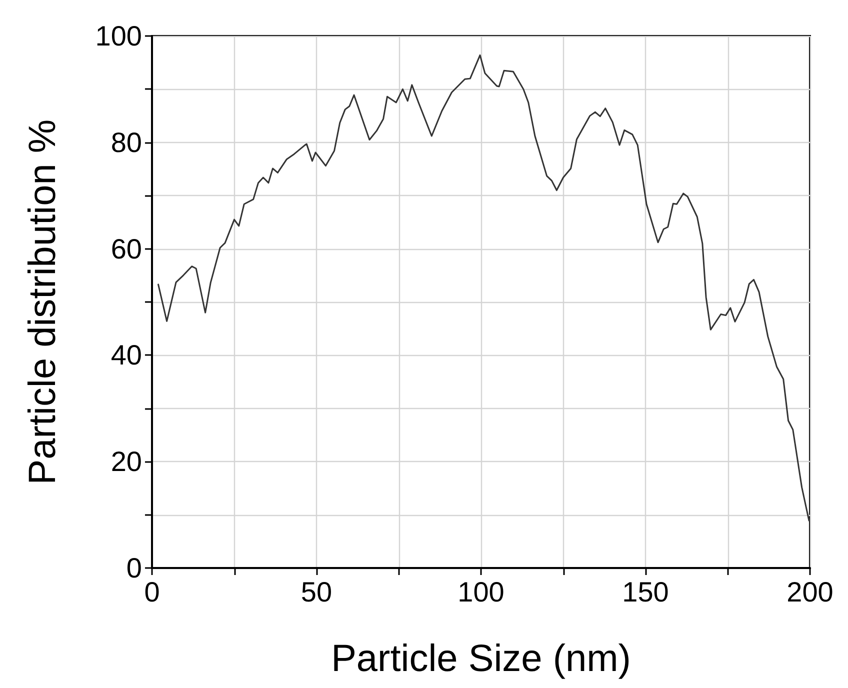 This screenshot has height=688, width=848. I want to click on x-tick-label: 100, so click(481, 592).